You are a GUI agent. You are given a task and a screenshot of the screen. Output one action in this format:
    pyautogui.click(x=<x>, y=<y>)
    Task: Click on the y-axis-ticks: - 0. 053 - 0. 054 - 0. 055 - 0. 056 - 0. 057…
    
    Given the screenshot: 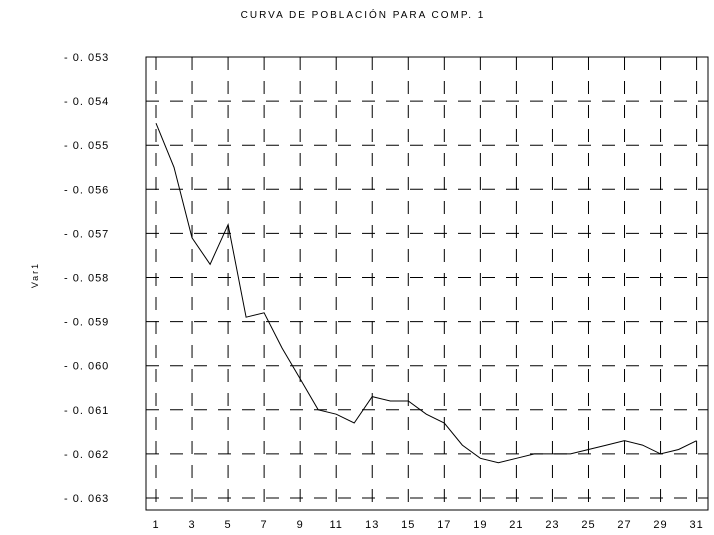 What is the action you would take?
    pyautogui.click(x=86, y=278)
    